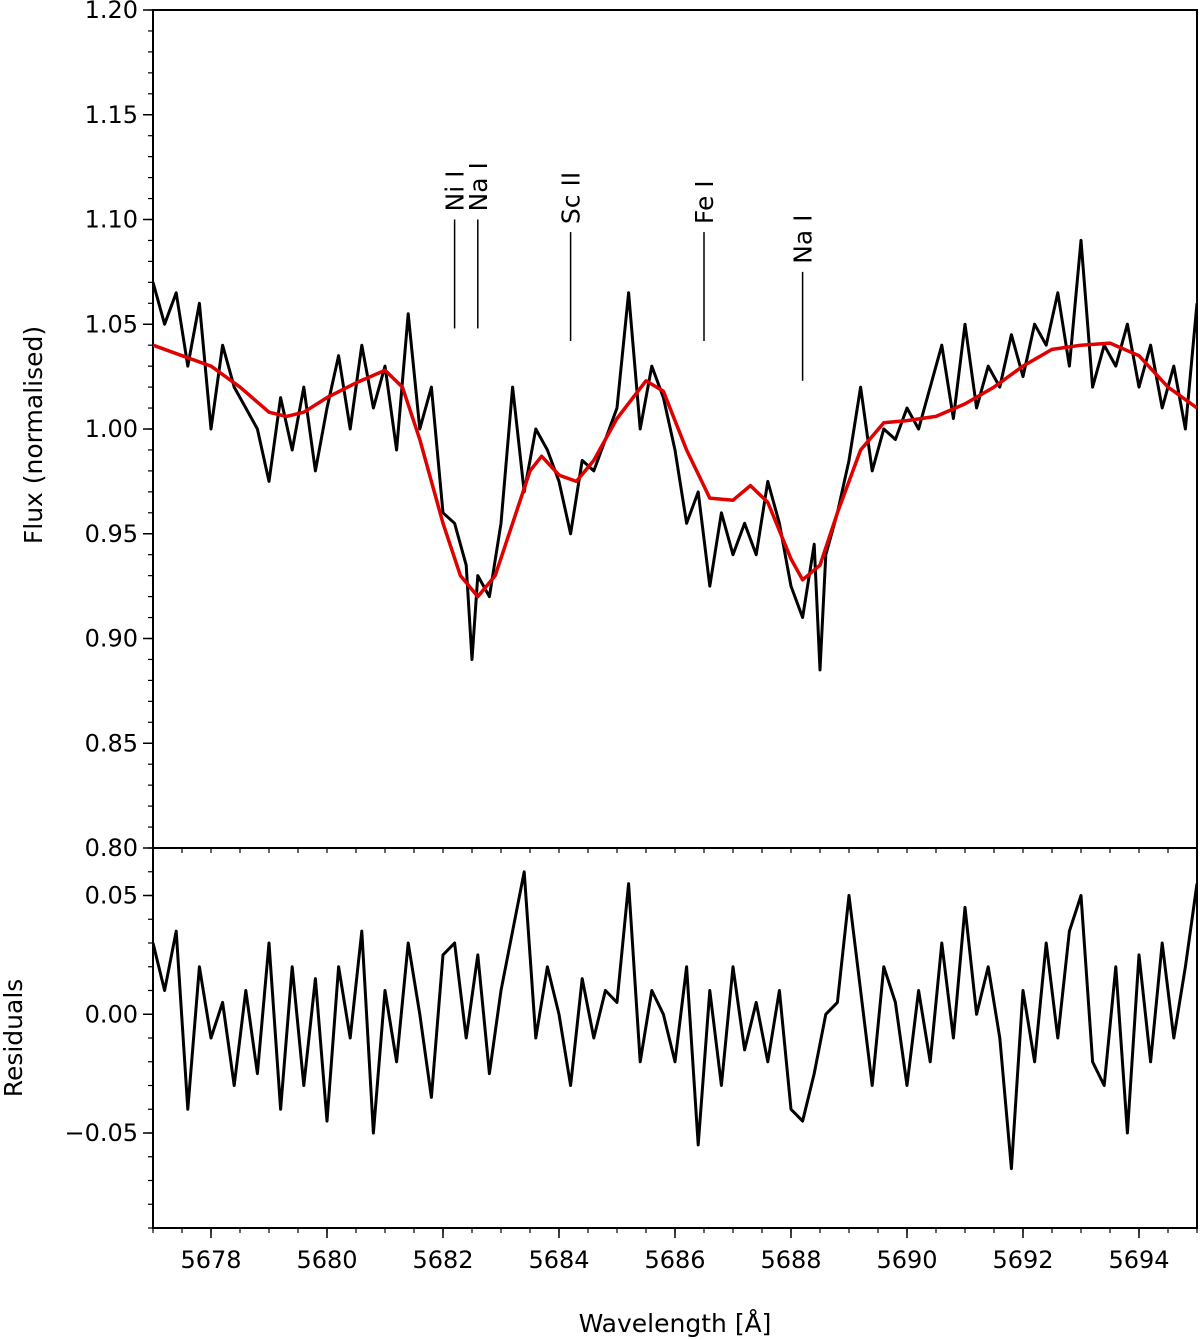 The height and width of the screenshot is (1340, 1200). Describe the element at coordinates (111, 12) in the screenshot. I see `y-tick-label: 1.20` at that location.